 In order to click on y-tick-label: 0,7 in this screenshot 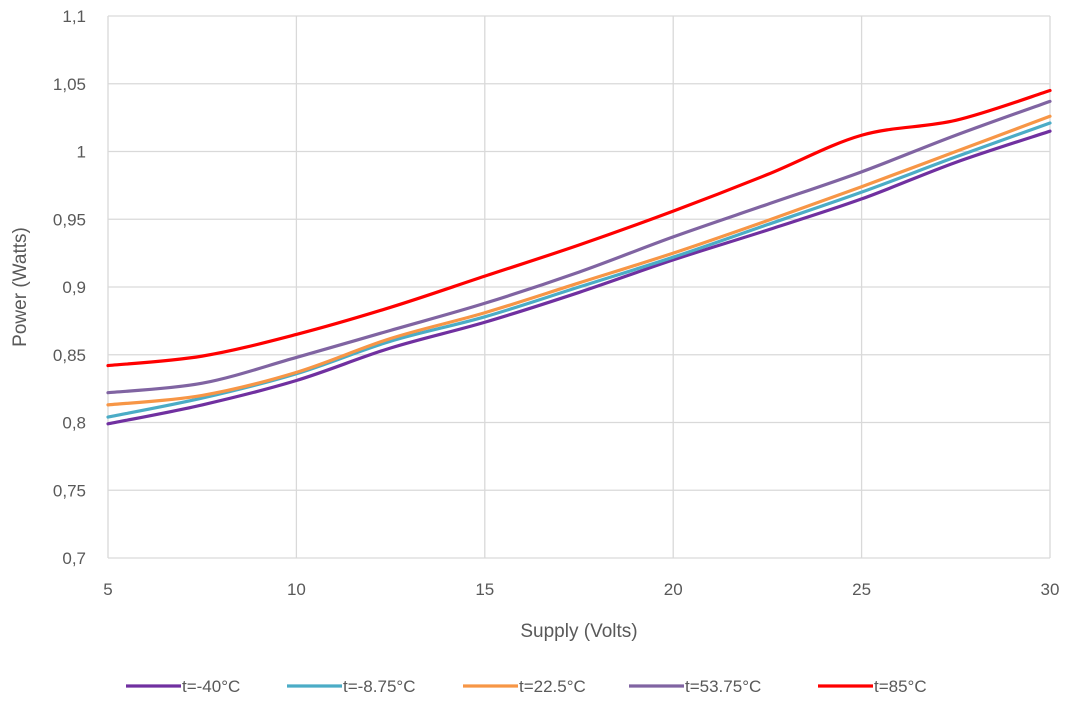, I will do `click(74, 558)`.